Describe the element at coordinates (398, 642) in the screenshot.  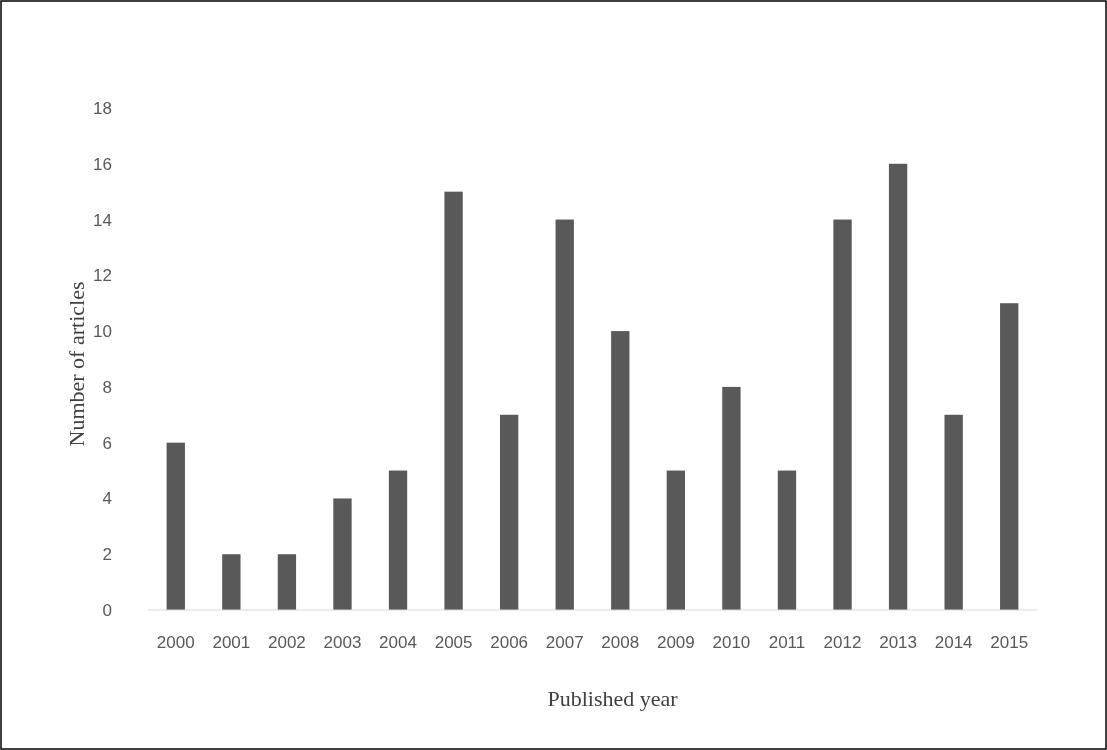
I see `x-tick-label: 2004` at that location.